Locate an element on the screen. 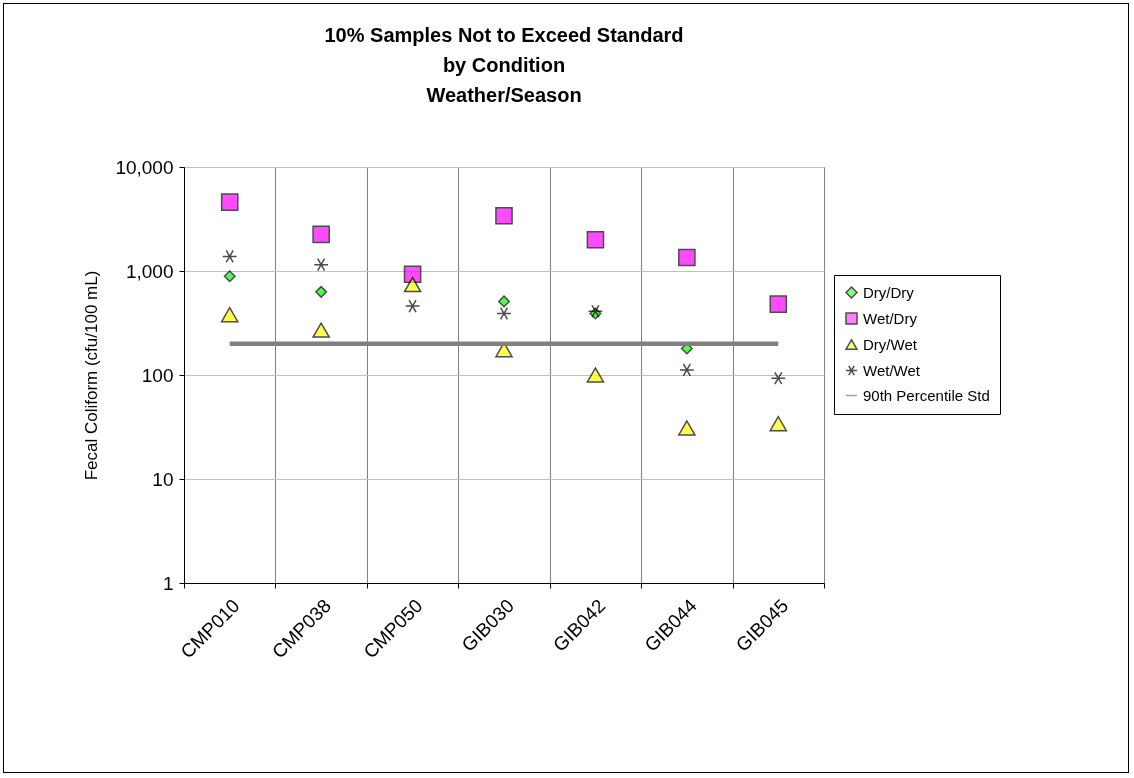  legend-label: Dry/Dry is located at coordinates (889, 292).